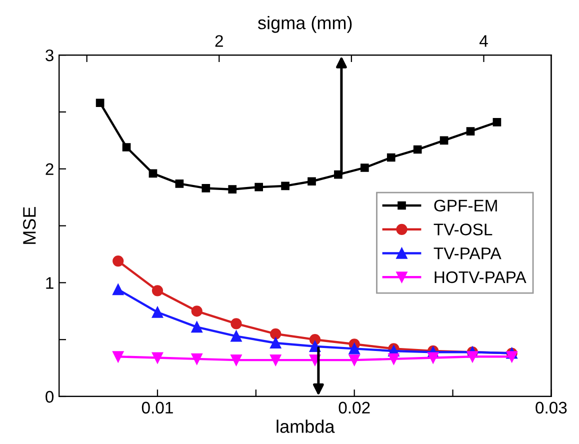 The height and width of the screenshot is (444, 579). I want to click on legend-label: HOTV-PAPA, so click(480, 277).